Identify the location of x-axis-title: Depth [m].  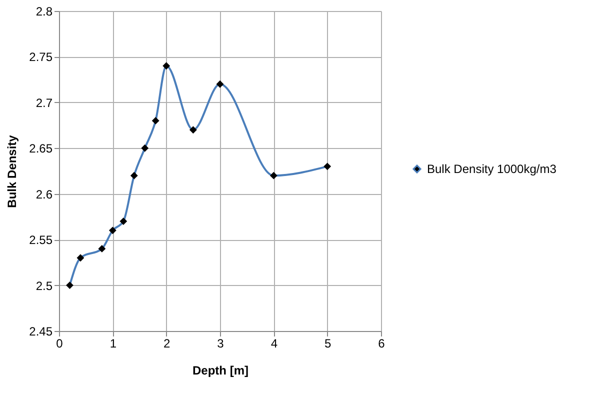
(220, 371).